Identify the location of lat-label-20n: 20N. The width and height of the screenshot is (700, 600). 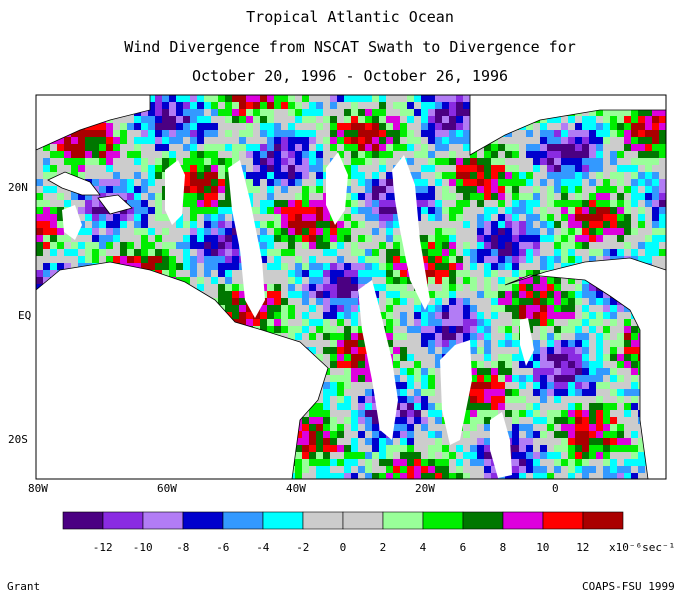
(18, 187).